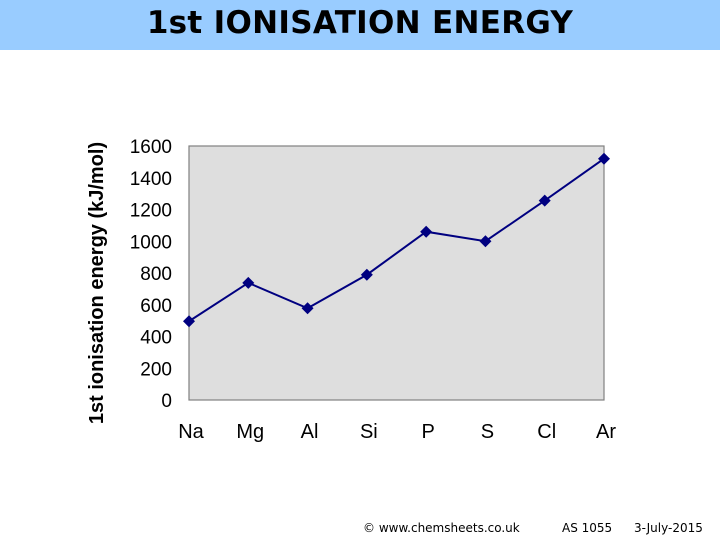 The width and height of the screenshot is (720, 540). Describe the element at coordinates (156, 274) in the screenshot. I see `y-tick-label: 800` at that location.